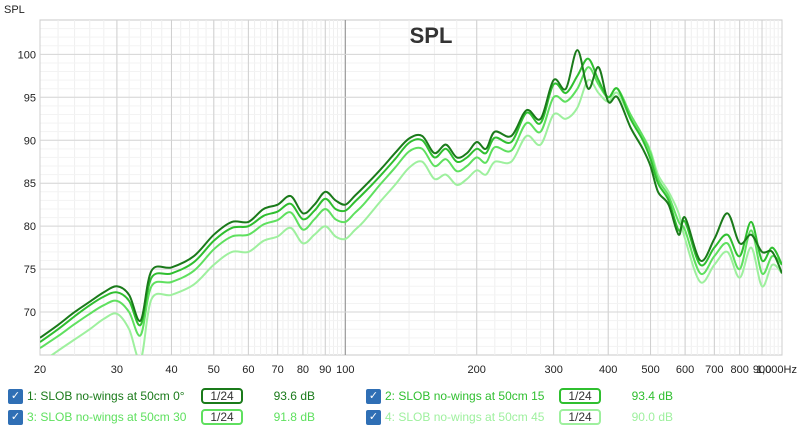  I want to click on x-tick-label: 100, so click(345, 370).